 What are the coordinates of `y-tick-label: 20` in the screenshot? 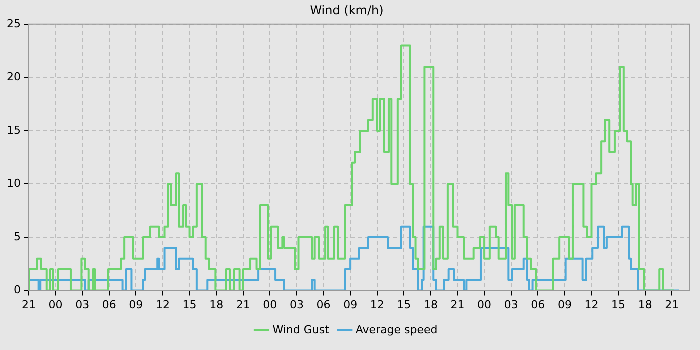 It's located at (13, 77).